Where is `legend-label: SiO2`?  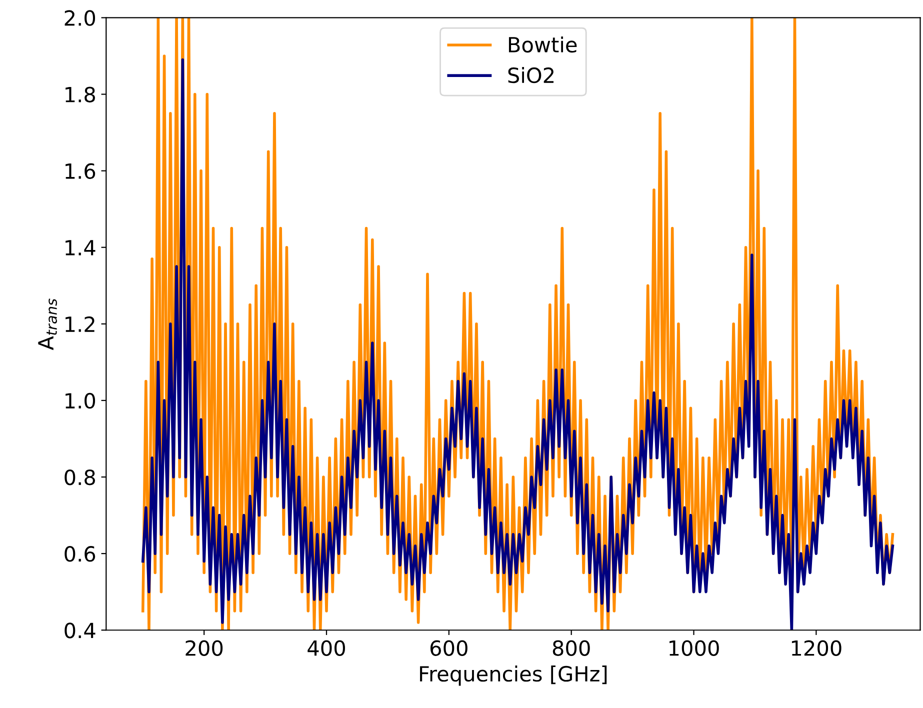
legend-label: SiO2 is located at coordinates (531, 75).